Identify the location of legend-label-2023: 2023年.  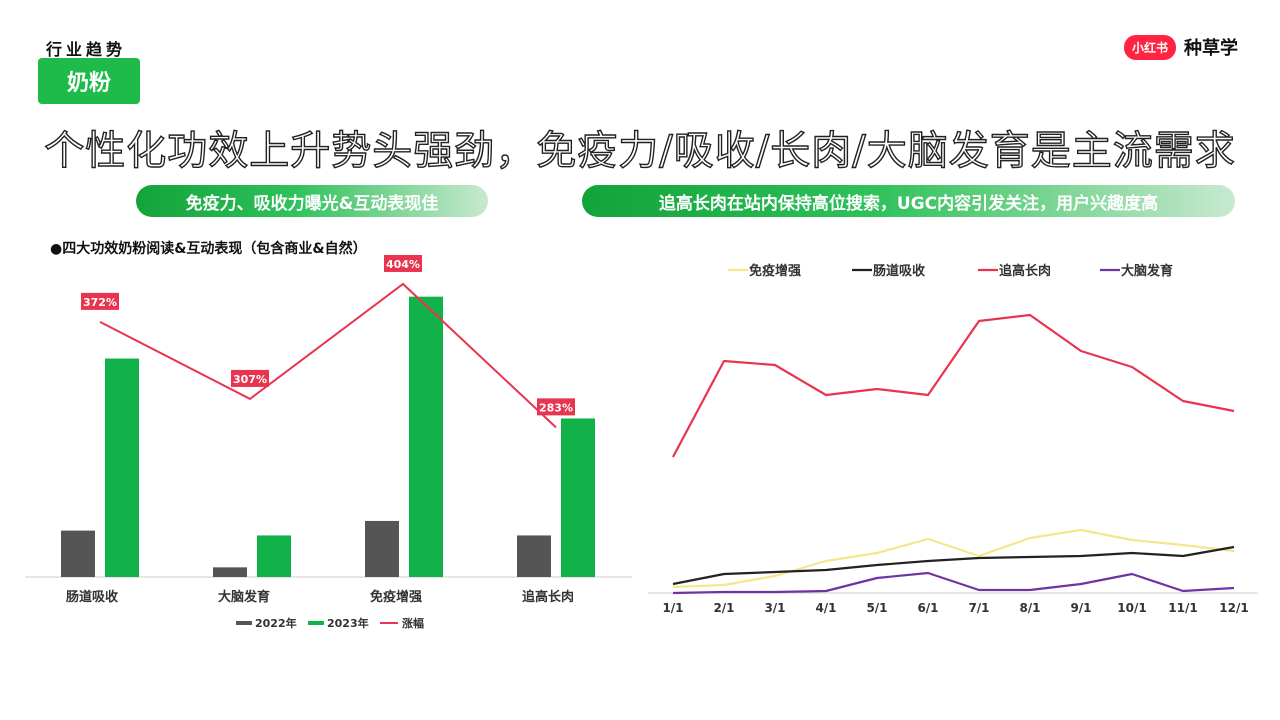
(348, 623).